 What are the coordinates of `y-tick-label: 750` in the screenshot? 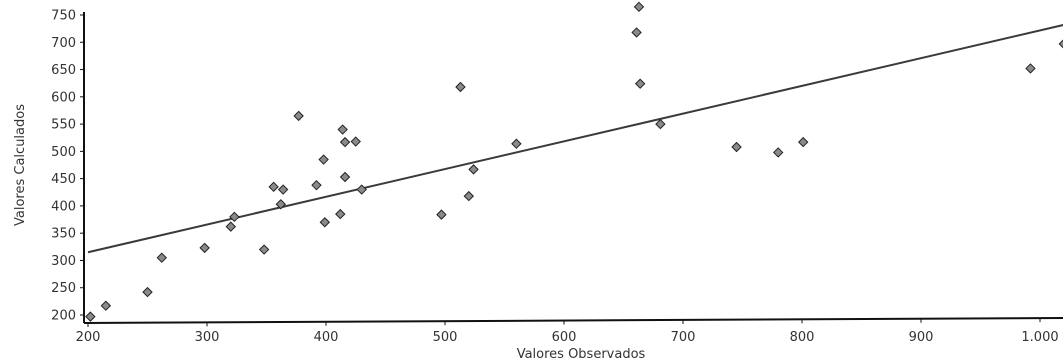 It's located at (63, 16).